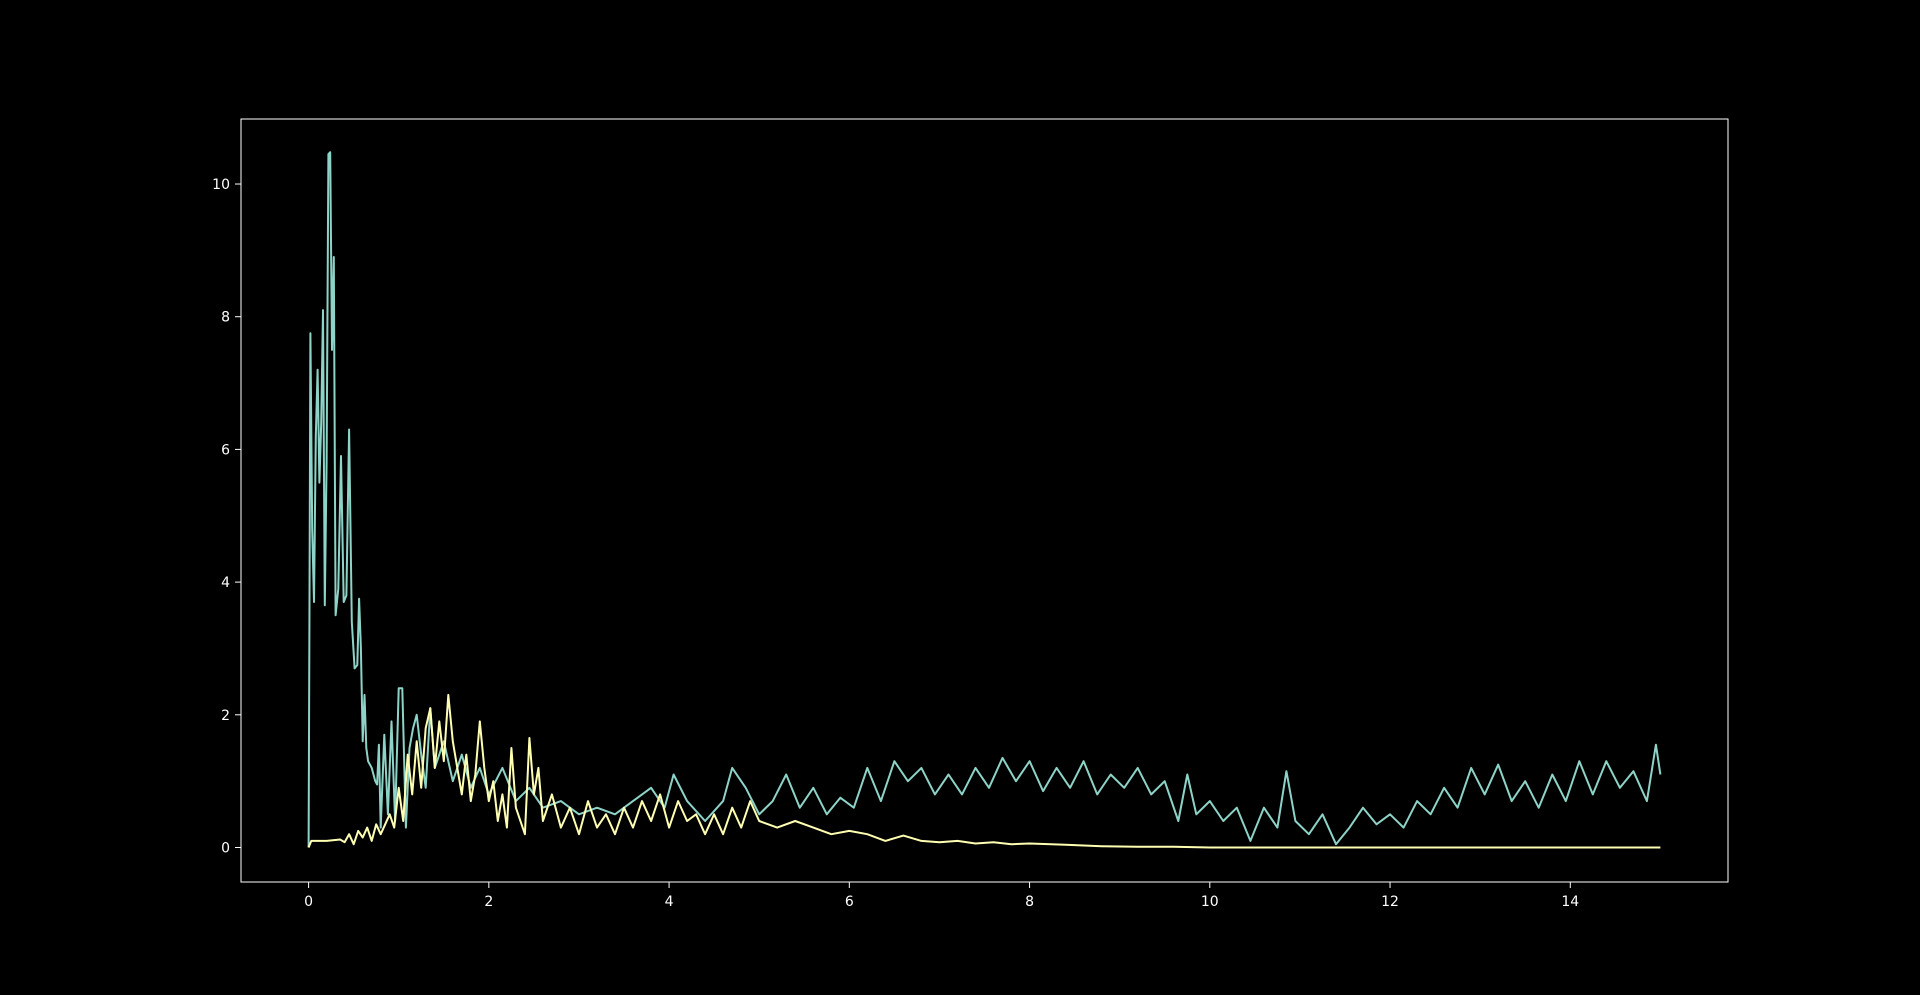 This screenshot has width=1920, height=995. What do you see at coordinates (308, 902) in the screenshot?
I see `x-tick-label: 0` at bounding box center [308, 902].